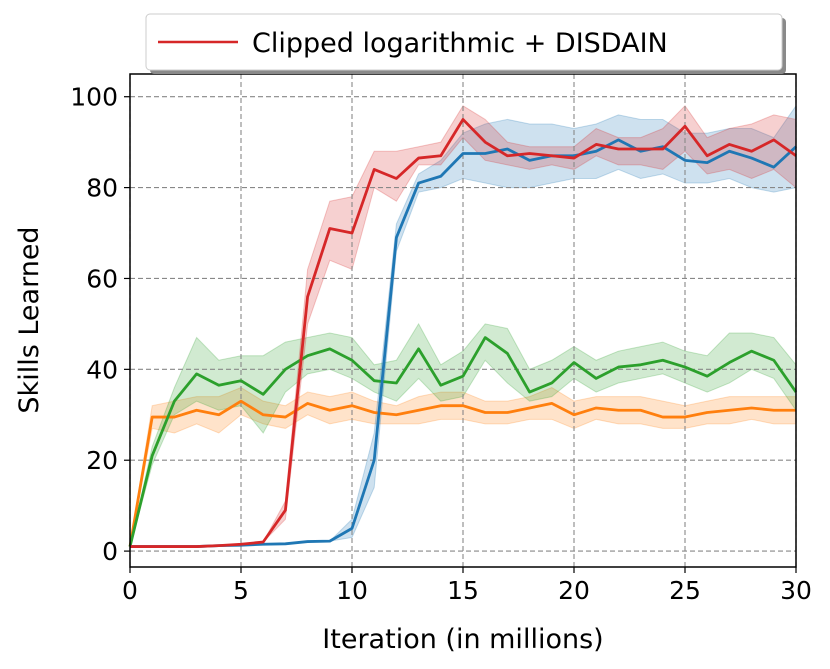  Describe the element at coordinates (462, 639) in the screenshot. I see `x-axis-label: Iteration (in millions)` at that location.